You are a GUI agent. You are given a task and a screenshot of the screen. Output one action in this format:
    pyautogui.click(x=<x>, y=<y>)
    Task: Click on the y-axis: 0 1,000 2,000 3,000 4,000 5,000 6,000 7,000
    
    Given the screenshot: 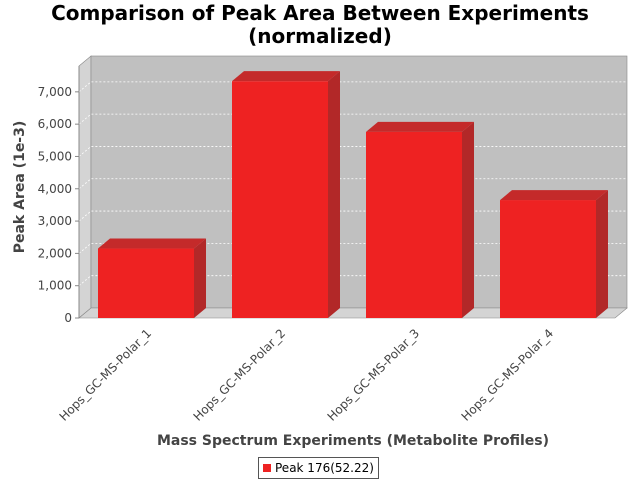 What is the action you would take?
    pyautogui.click(x=59, y=195)
    